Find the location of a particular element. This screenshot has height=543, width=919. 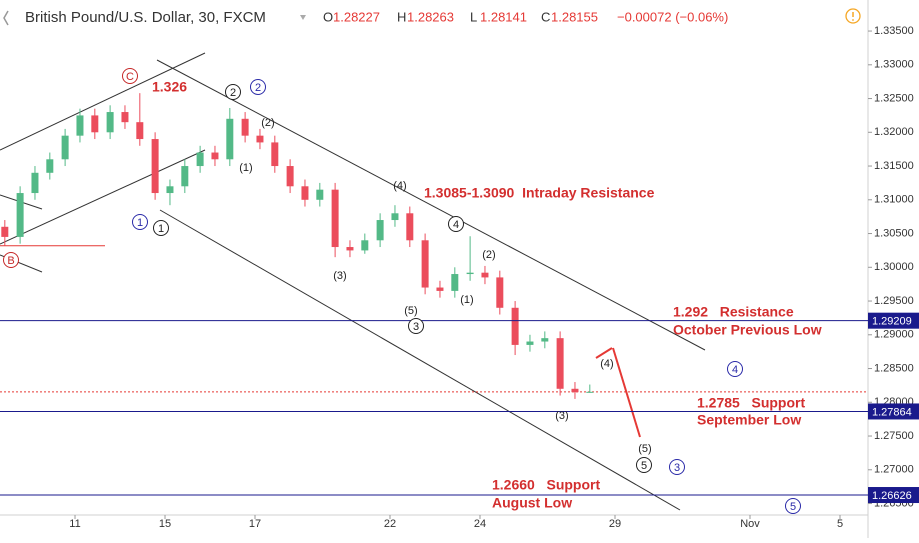

price-badge-label: 1.27864 is located at coordinates (892, 412).